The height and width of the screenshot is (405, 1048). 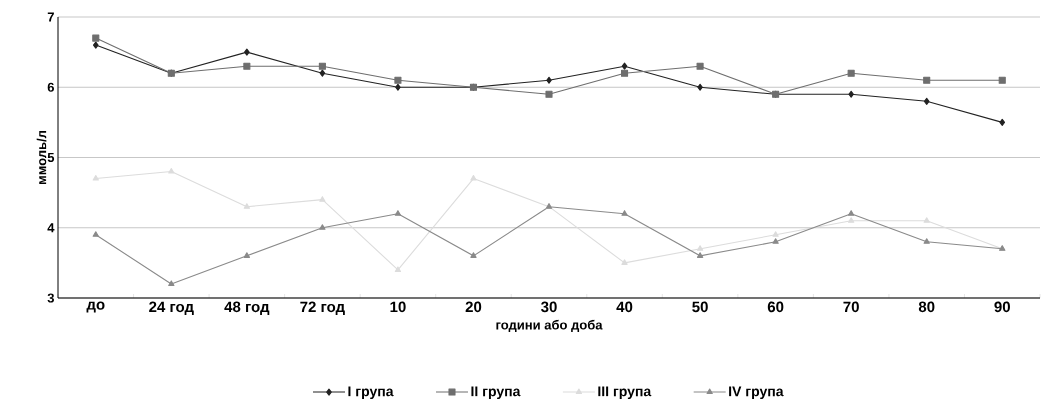 What do you see at coordinates (50, 87) in the screenshot?
I see `y-tick-label: 6` at bounding box center [50, 87].